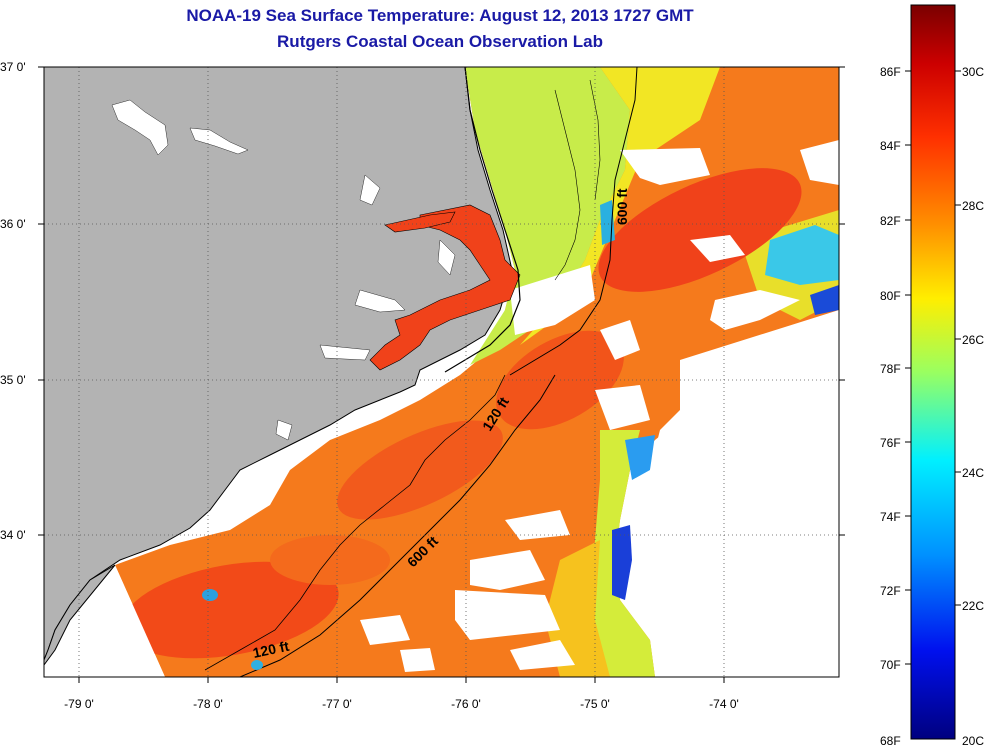 The width and height of the screenshot is (992, 754). I want to click on map-subtitle: Rutgers Coastal Ocean Observation Lab, so click(440, 41).